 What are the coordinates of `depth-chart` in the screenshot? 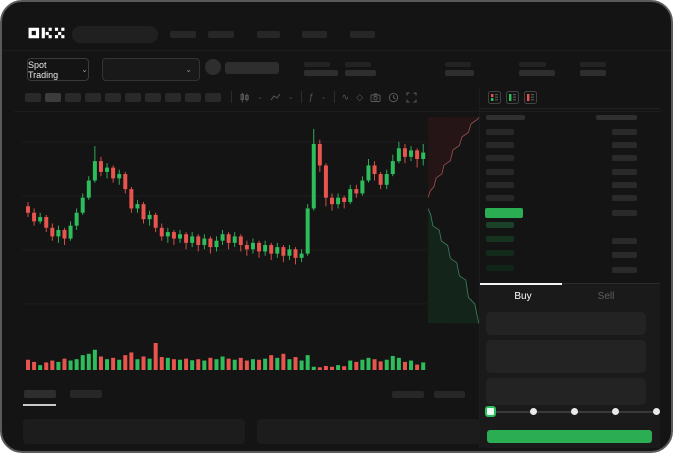 It's located at (452, 221).